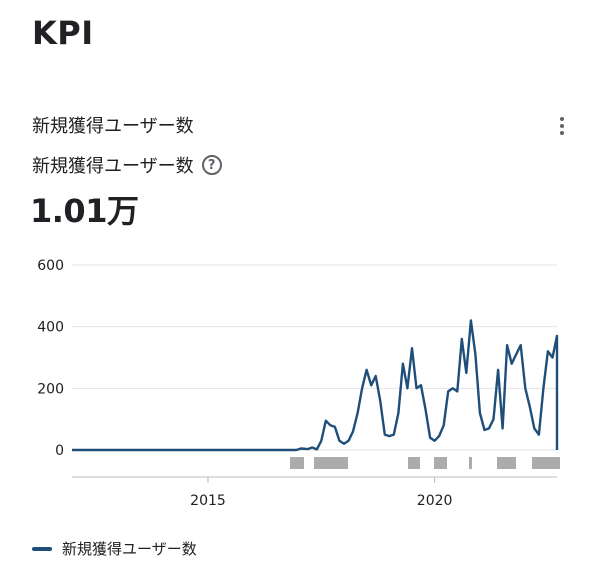 This screenshot has width=598, height=572. Describe the element at coordinates (113, 126) in the screenshot. I see `card-header: 新規獲得ユーザー数` at that location.